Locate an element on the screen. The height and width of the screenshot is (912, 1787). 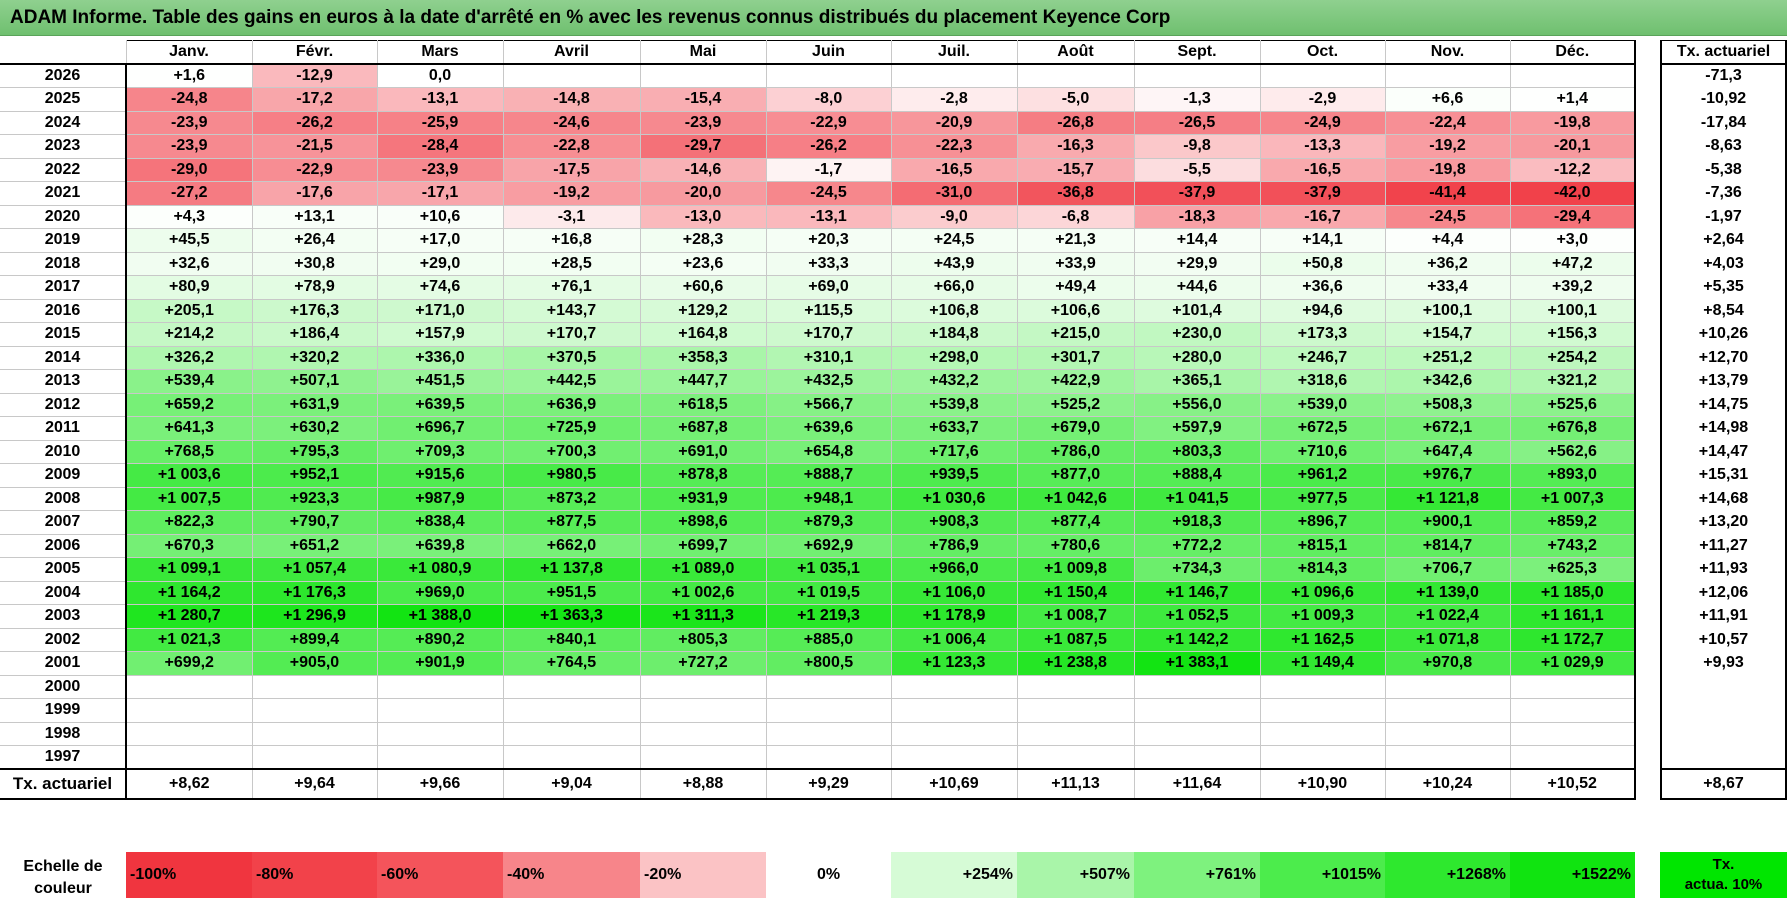
row-actuarial-rate: -17,84 is located at coordinates (1723, 123).